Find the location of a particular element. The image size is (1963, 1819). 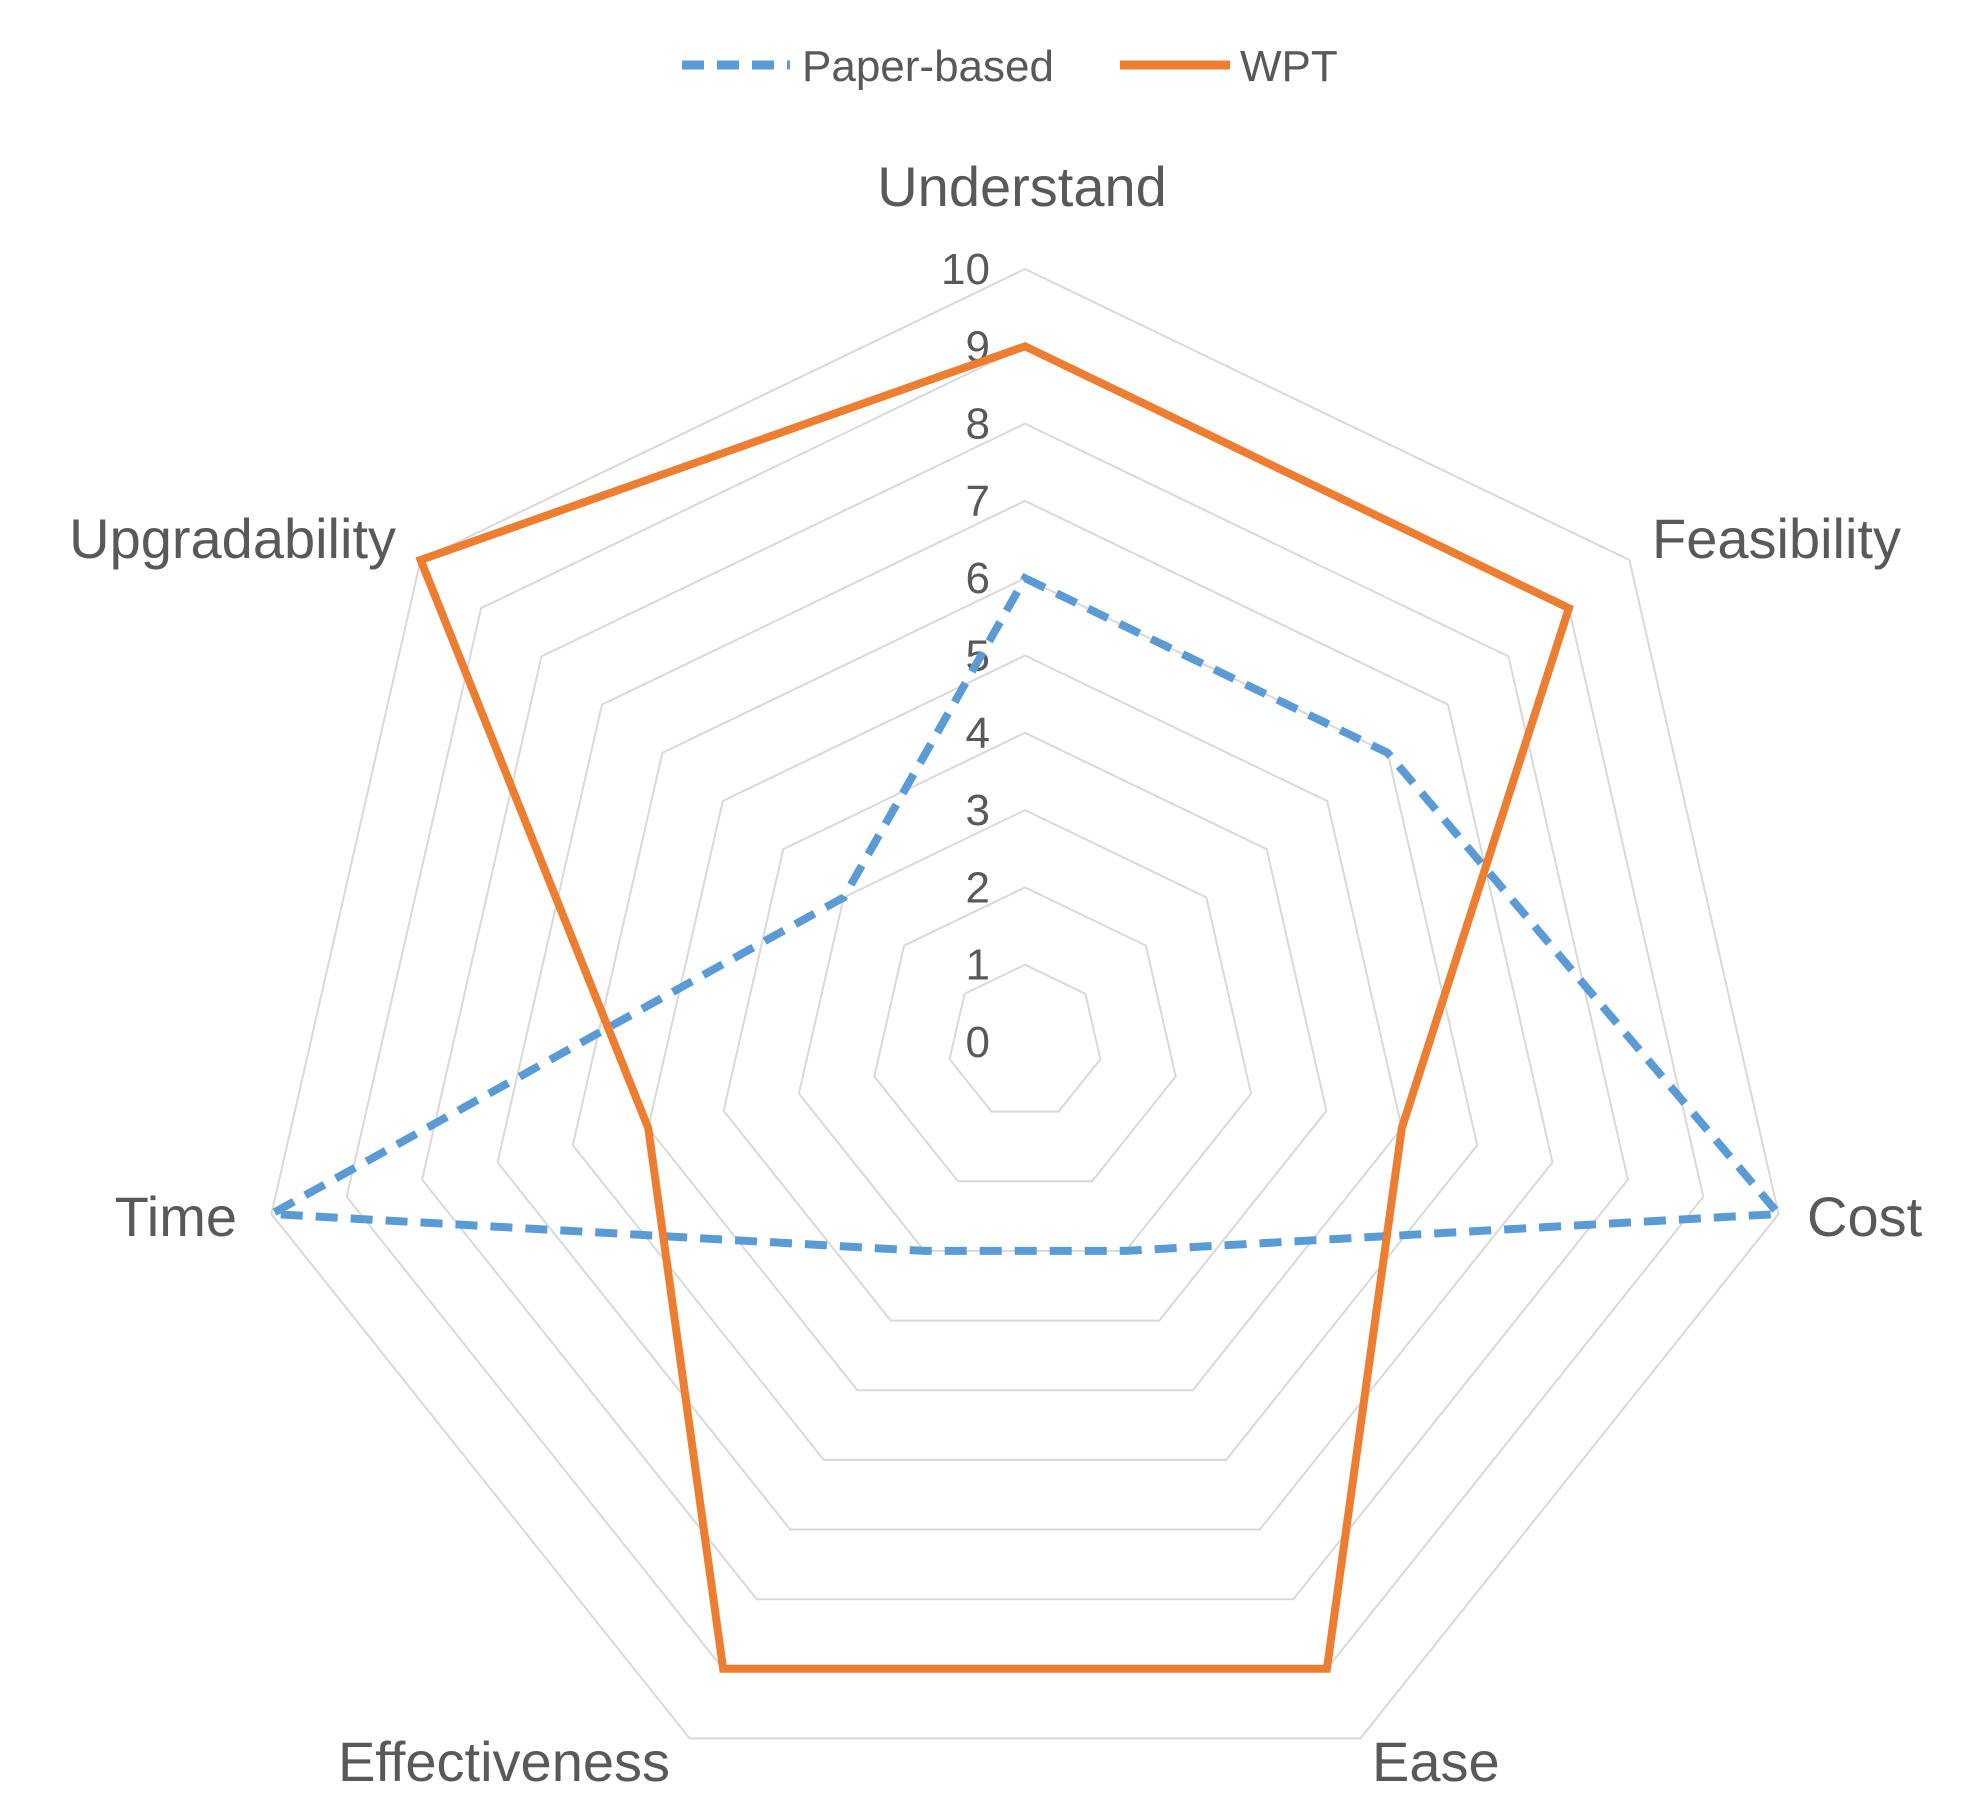

axis-label-ease: Ease is located at coordinates (1436, 1761).